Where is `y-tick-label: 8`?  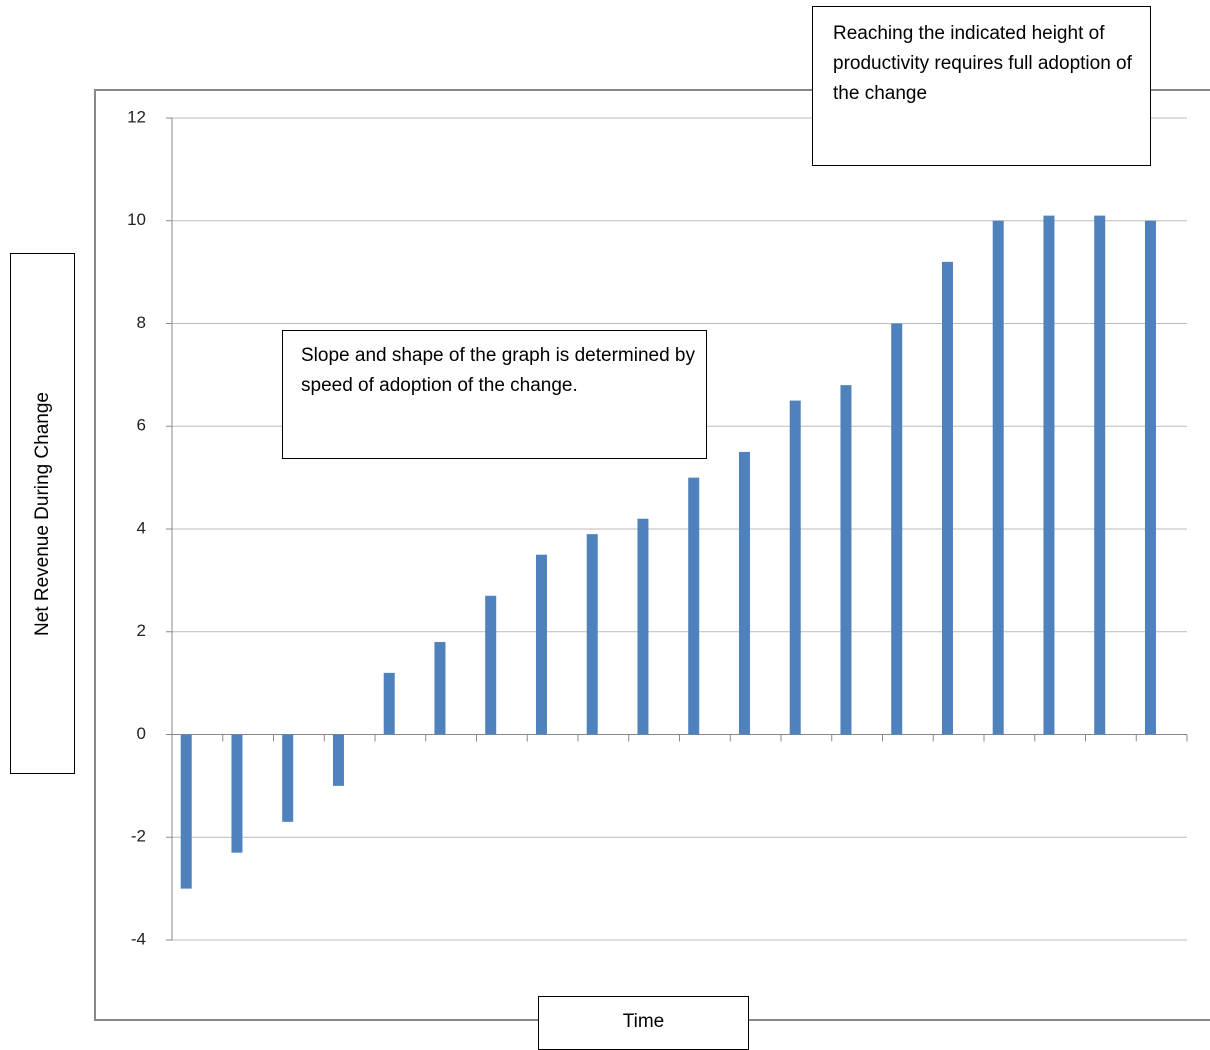 y-tick-label: 8 is located at coordinates (141, 322).